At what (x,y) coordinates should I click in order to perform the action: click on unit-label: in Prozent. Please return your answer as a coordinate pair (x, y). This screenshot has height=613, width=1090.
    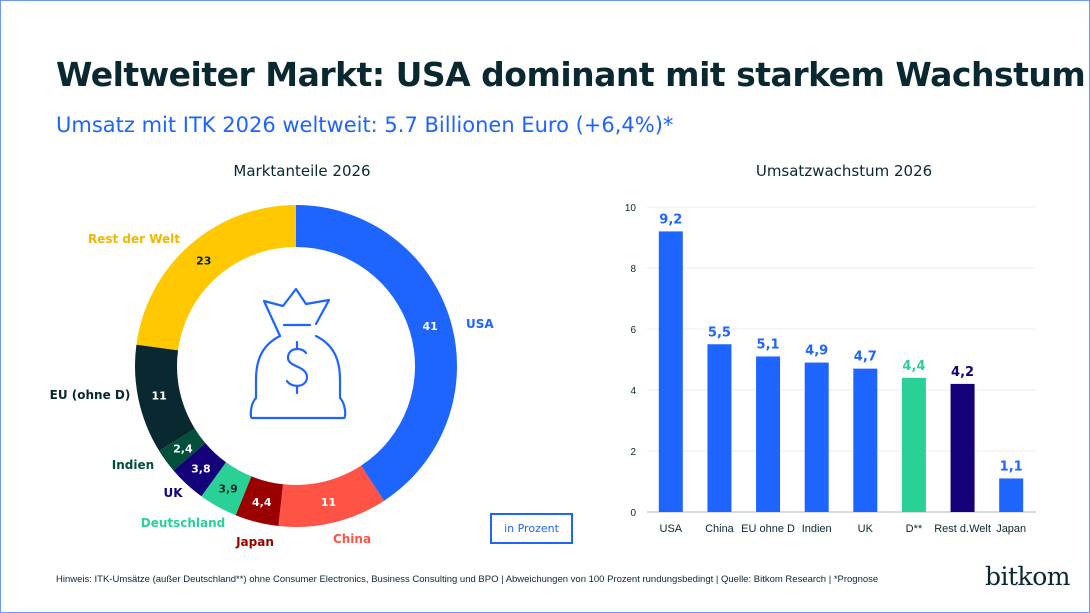
    Looking at the image, I should click on (531, 528).